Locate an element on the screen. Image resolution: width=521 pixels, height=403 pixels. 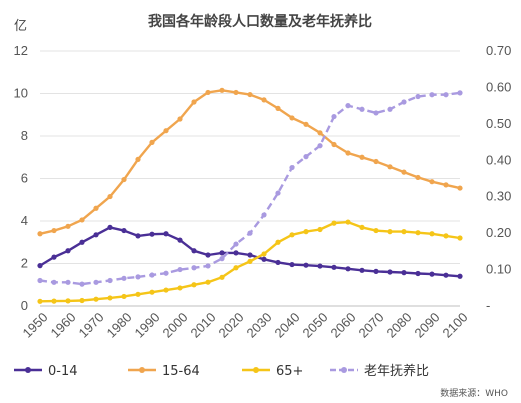
y-right-tick-label: 0.30 is located at coordinates (498, 196).